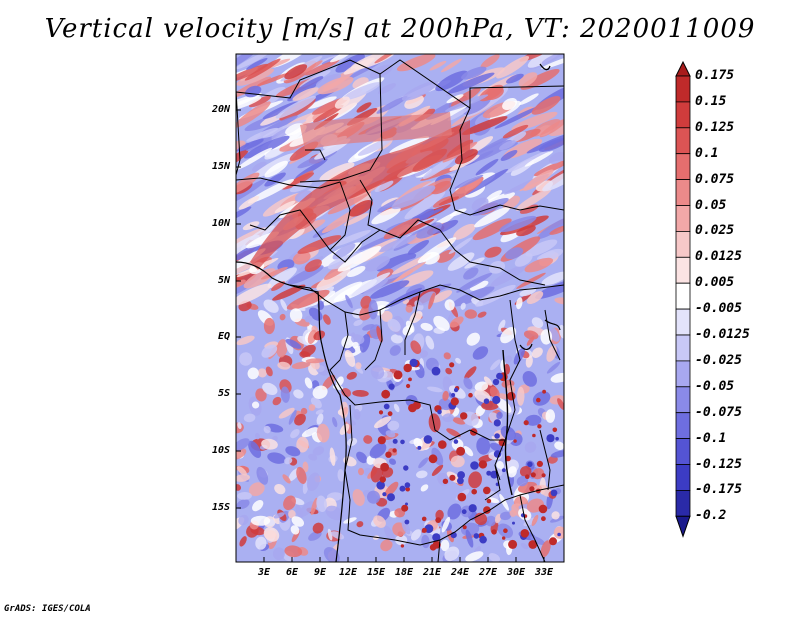 The image size is (800, 618). I want to click on colorbar-tick-label: -0.05, so click(715, 386).